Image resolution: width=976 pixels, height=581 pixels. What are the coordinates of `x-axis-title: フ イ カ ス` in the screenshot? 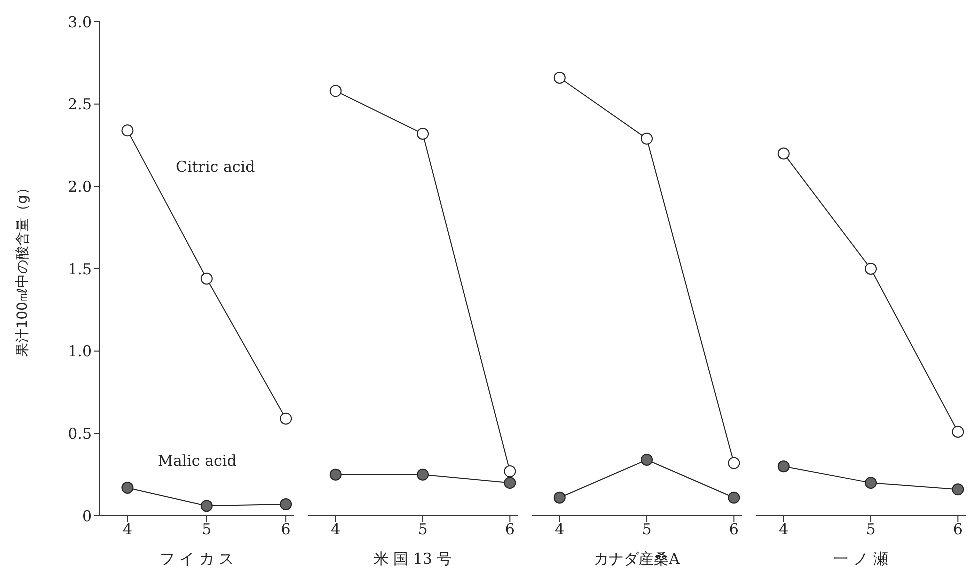 It's located at (197, 559).